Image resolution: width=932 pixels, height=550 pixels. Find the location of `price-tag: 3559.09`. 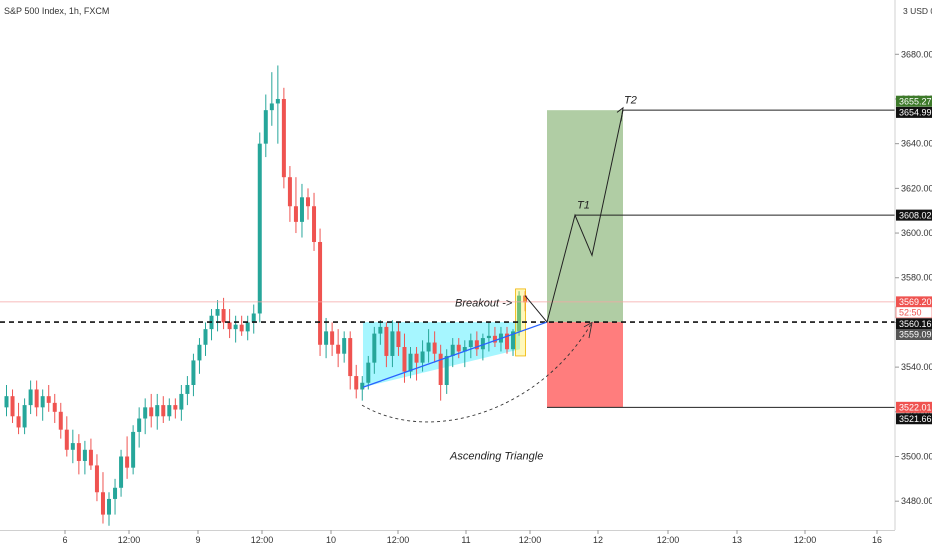

price-tag: 3559.09 is located at coordinates (914, 334).